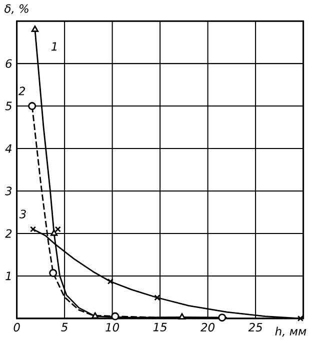 The height and width of the screenshot is (341, 311). I want to click on x-tick-label: 5, so click(64, 327).